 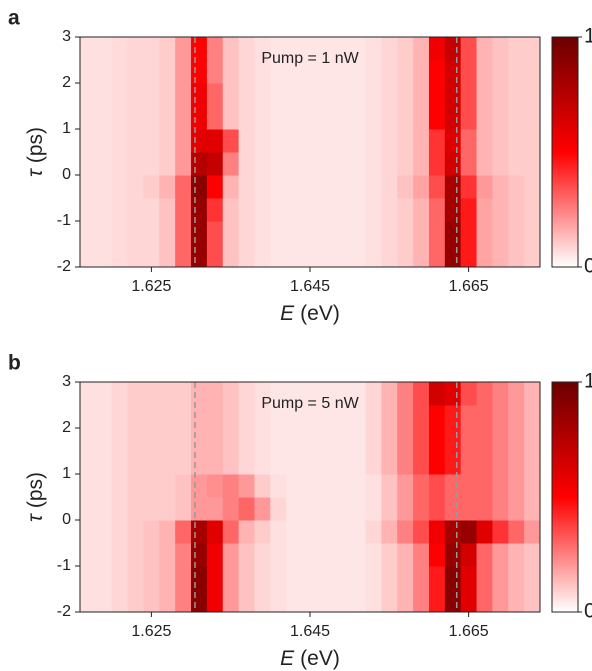 What do you see at coordinates (320, 658) in the screenshot?
I see `x-label-unit: (eV)` at bounding box center [320, 658].